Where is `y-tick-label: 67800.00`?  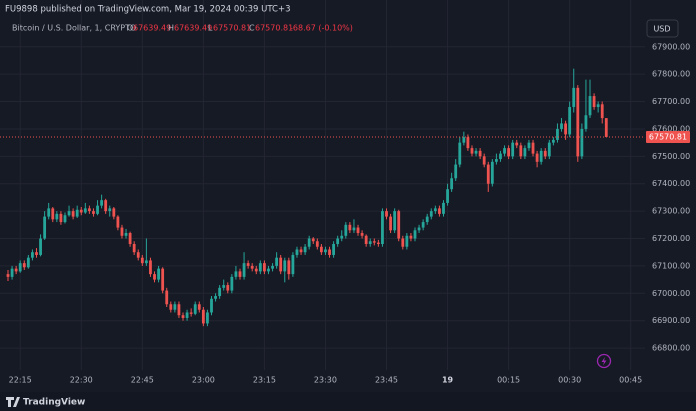 y-tick-label: 67800.00 is located at coordinates (671, 74).